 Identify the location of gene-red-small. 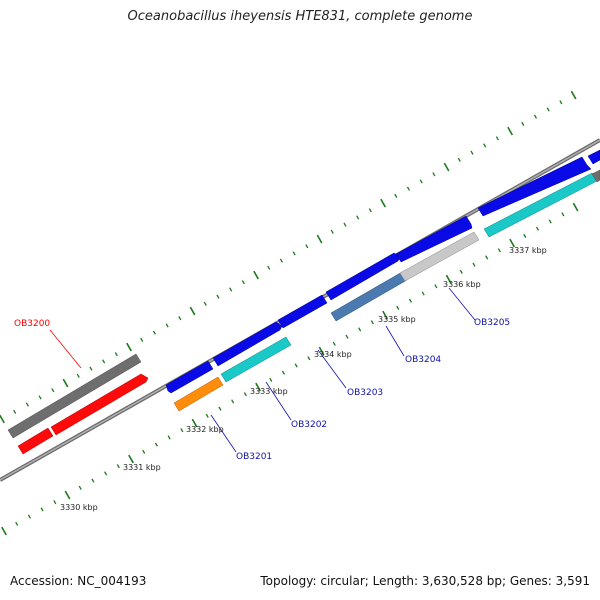
(35, 441).